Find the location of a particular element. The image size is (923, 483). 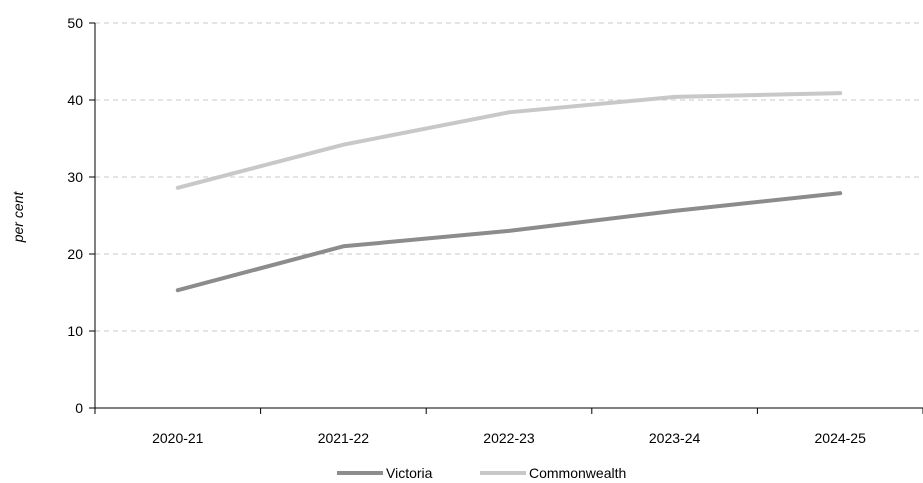

series-line-commonwealth is located at coordinates (509, 140).